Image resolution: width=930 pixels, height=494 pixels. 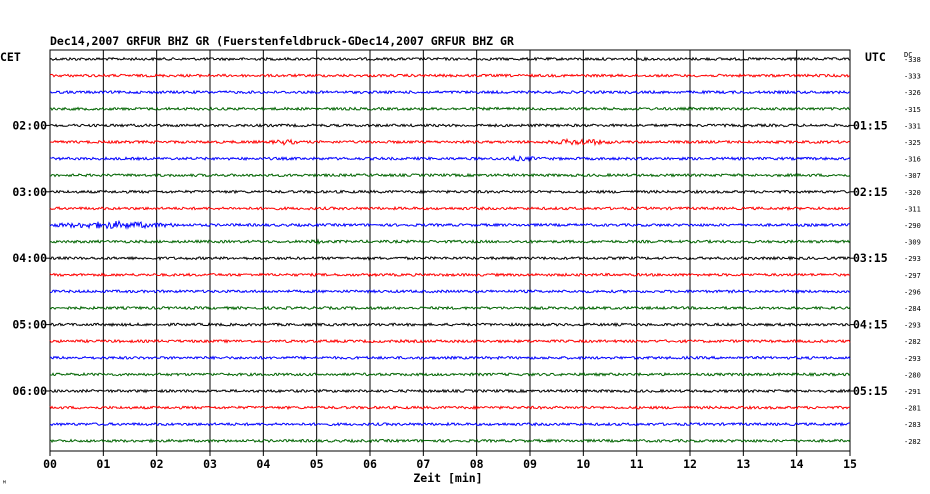 What do you see at coordinates (637, 464) in the screenshot?
I see `x-tick-label: 11` at bounding box center [637, 464].